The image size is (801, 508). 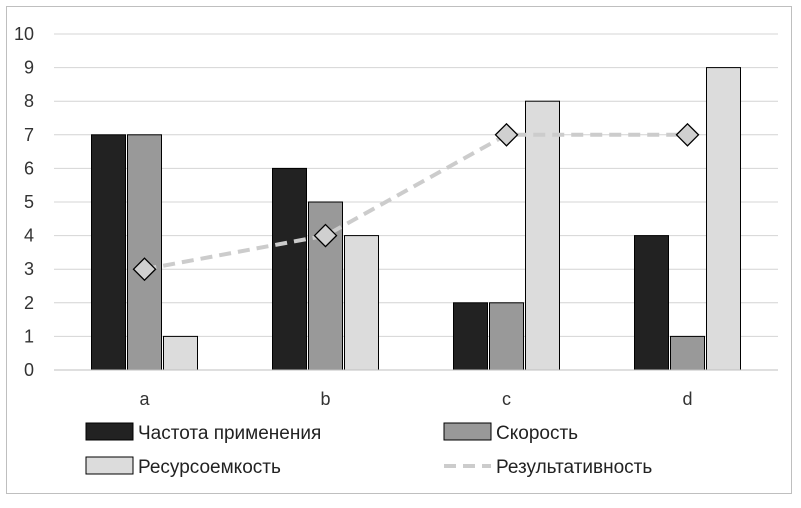 I want to click on y-axis-ticks: 0 1 2 3 4 5 6 7 8 9 10, so click(x=24, y=202).